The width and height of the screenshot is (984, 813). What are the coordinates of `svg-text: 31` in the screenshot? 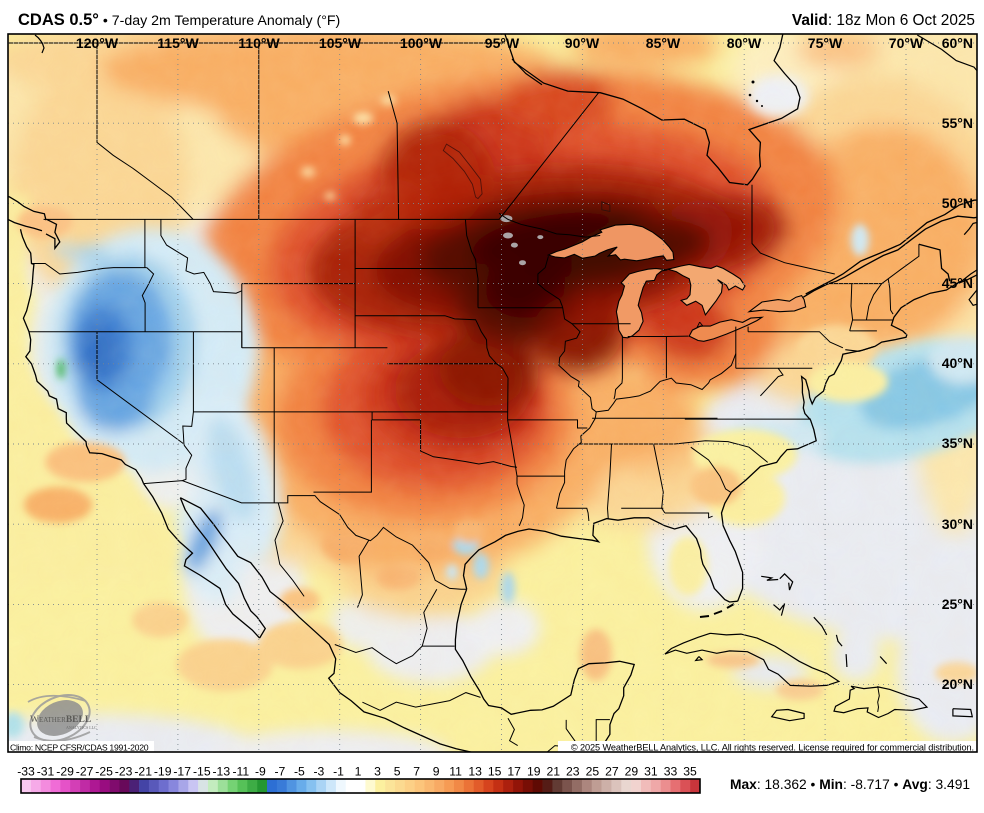 It's located at (651, 772).